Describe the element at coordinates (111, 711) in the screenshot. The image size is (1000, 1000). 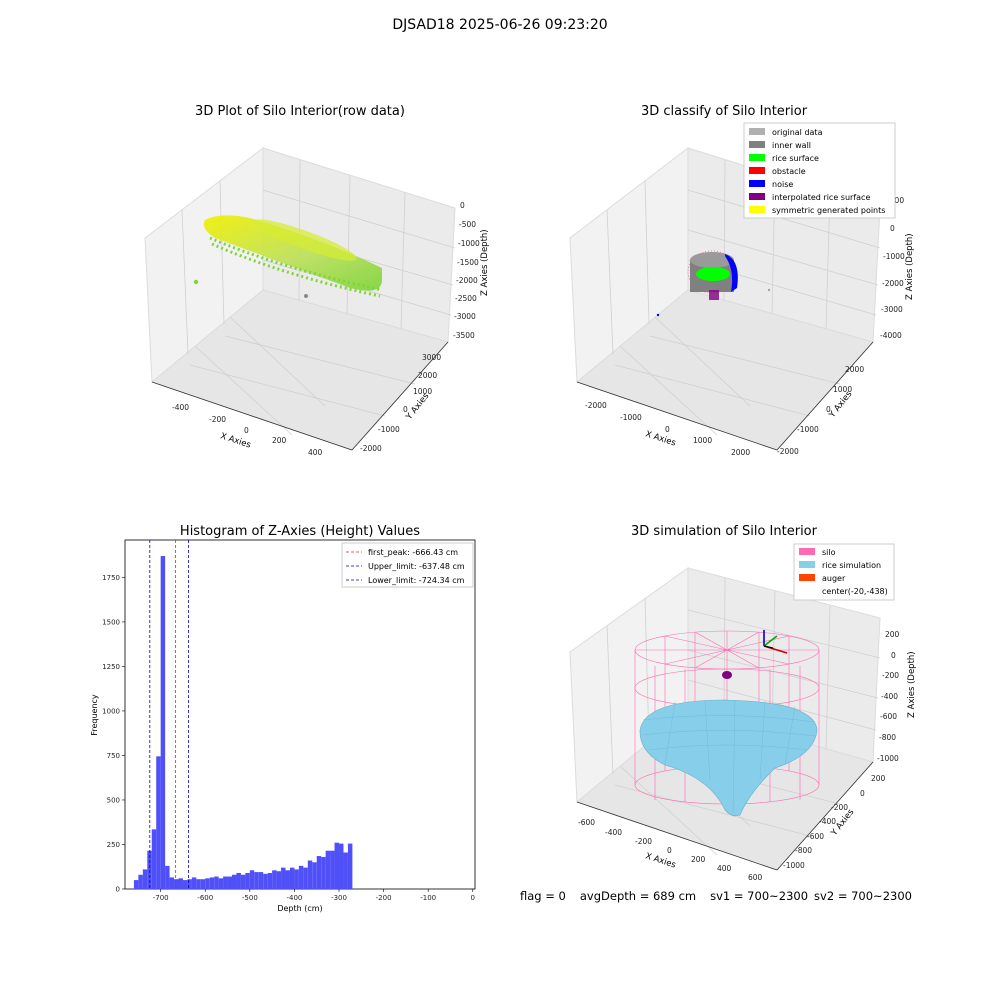
I see `histogram-y-tick-label: 1000` at that location.